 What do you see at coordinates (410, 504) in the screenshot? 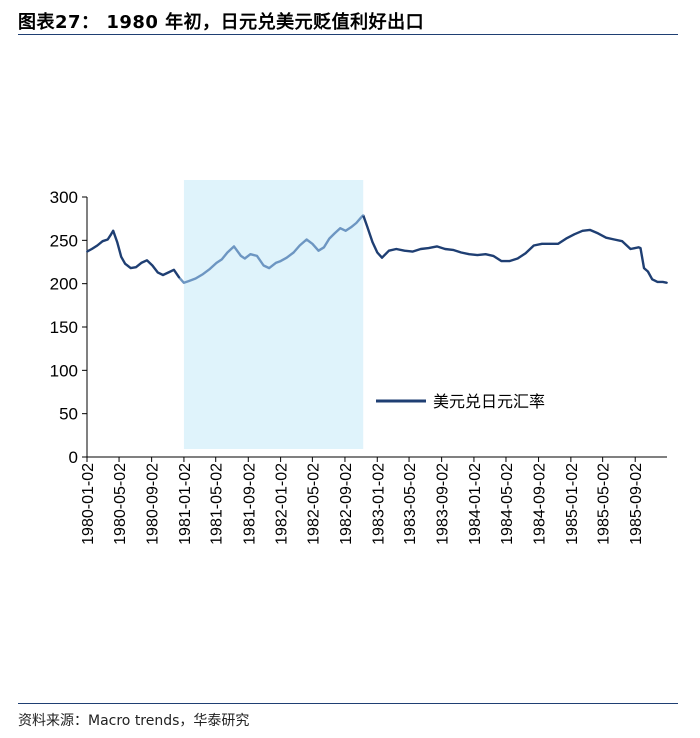
I see `x-tick-label: 1983-05-02` at bounding box center [410, 504].